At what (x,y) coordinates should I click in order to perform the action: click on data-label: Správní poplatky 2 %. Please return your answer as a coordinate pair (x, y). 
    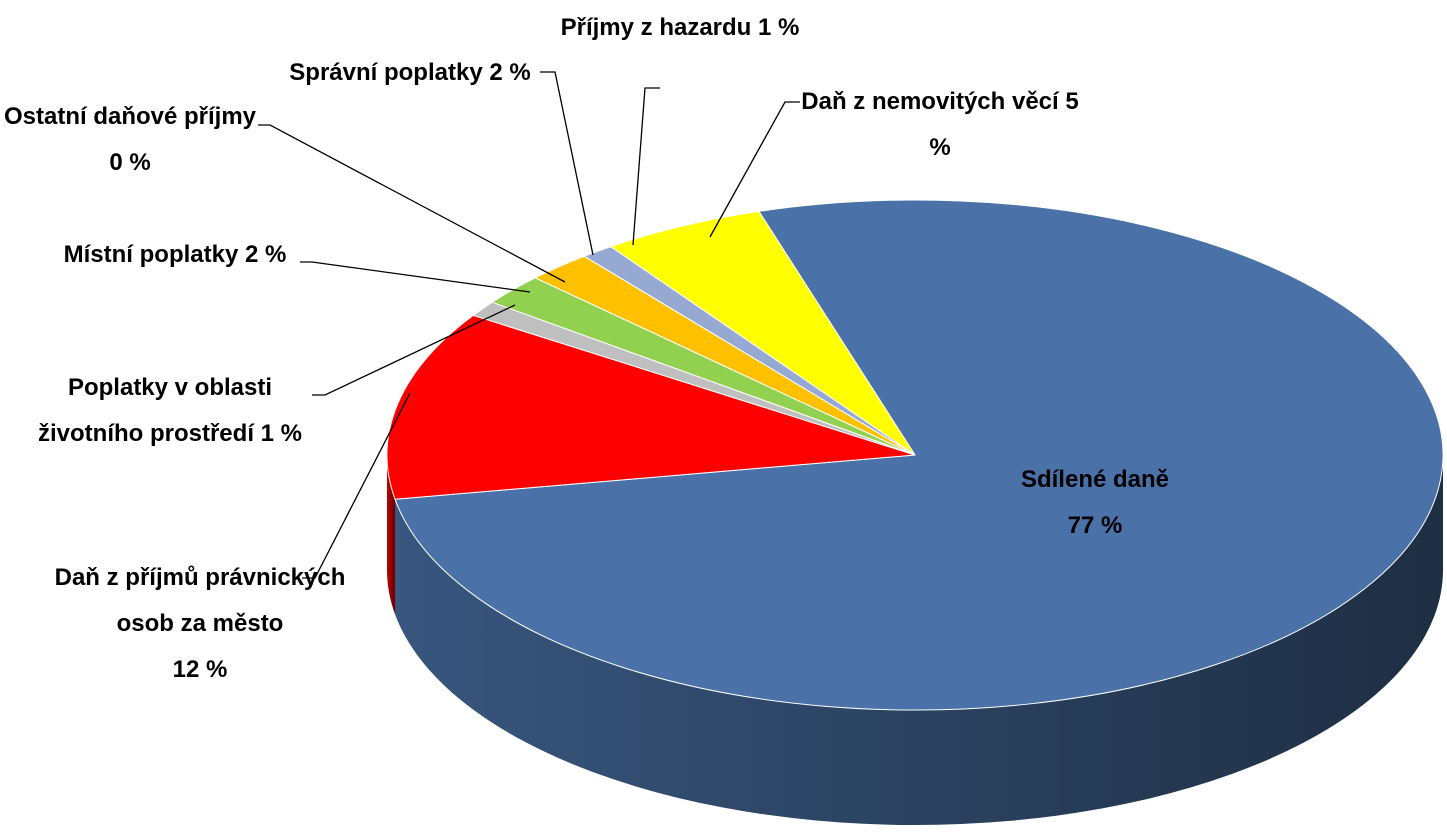
    Looking at the image, I should click on (410, 73).